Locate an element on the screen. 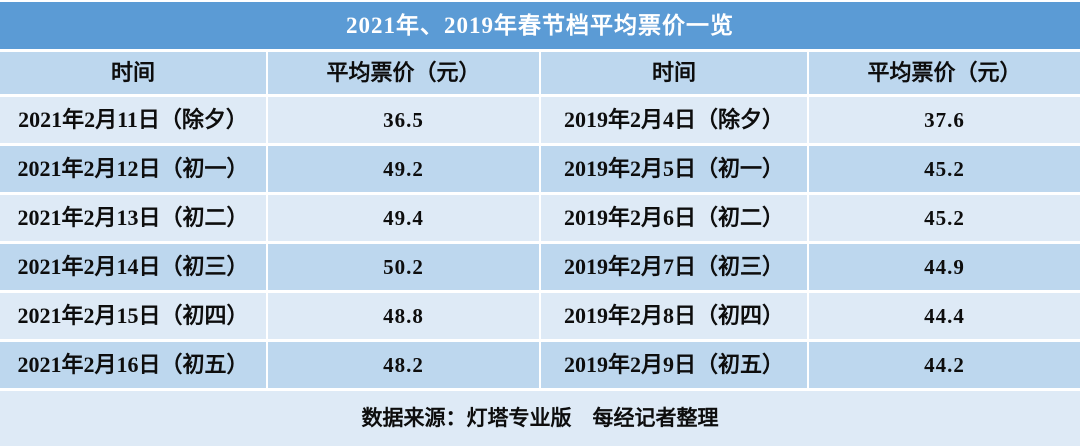 The width and height of the screenshot is (1080, 446). date-cell-2021: 2021年2月14日（初三） is located at coordinates (133, 267).